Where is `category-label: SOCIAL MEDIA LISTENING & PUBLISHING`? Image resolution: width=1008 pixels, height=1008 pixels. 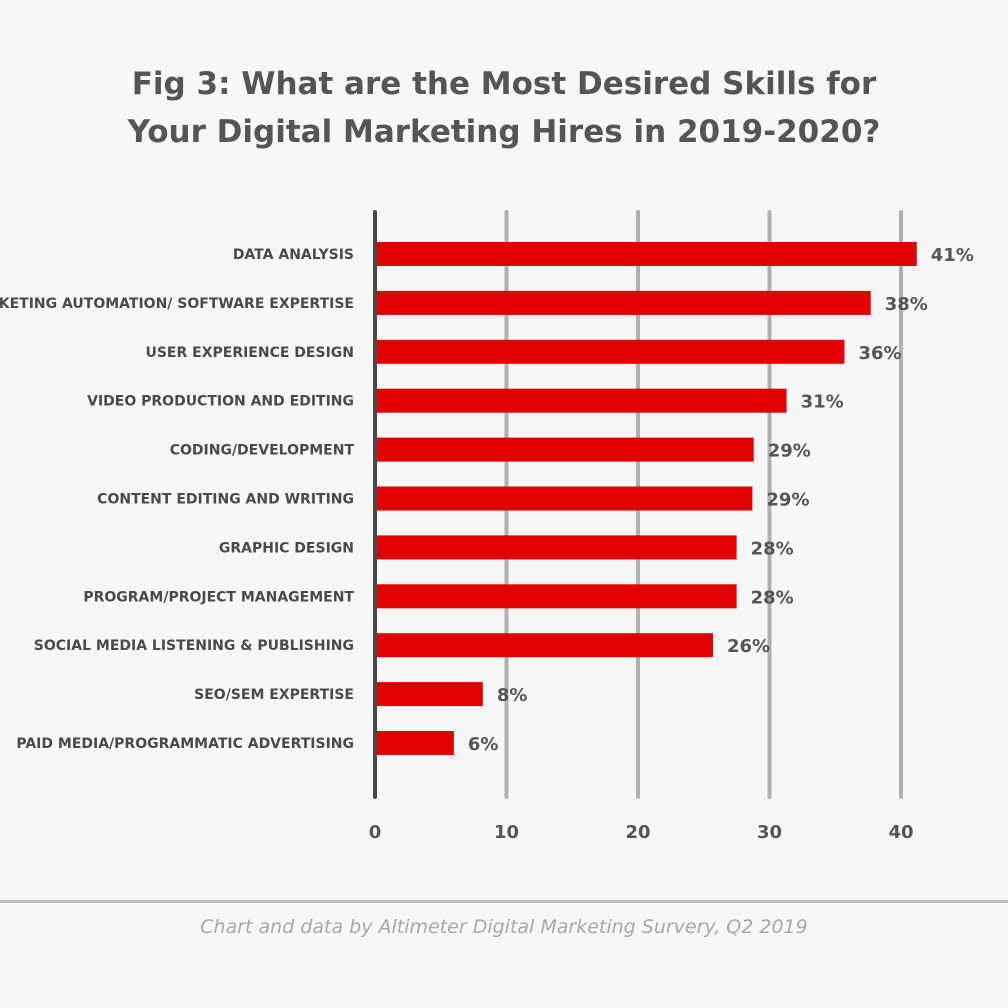
category-label: SOCIAL MEDIA LISTENING & PUBLISHING is located at coordinates (194, 646).